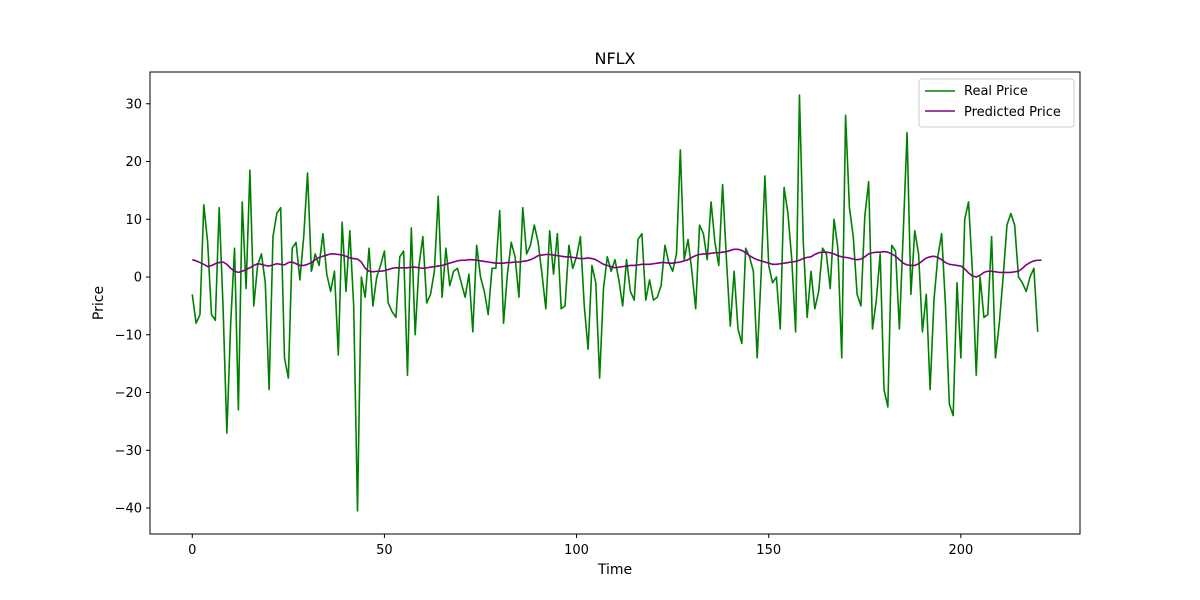 This screenshot has height=600, width=1200. Describe the element at coordinates (384, 550) in the screenshot. I see `x-tick-label: 50` at that location.